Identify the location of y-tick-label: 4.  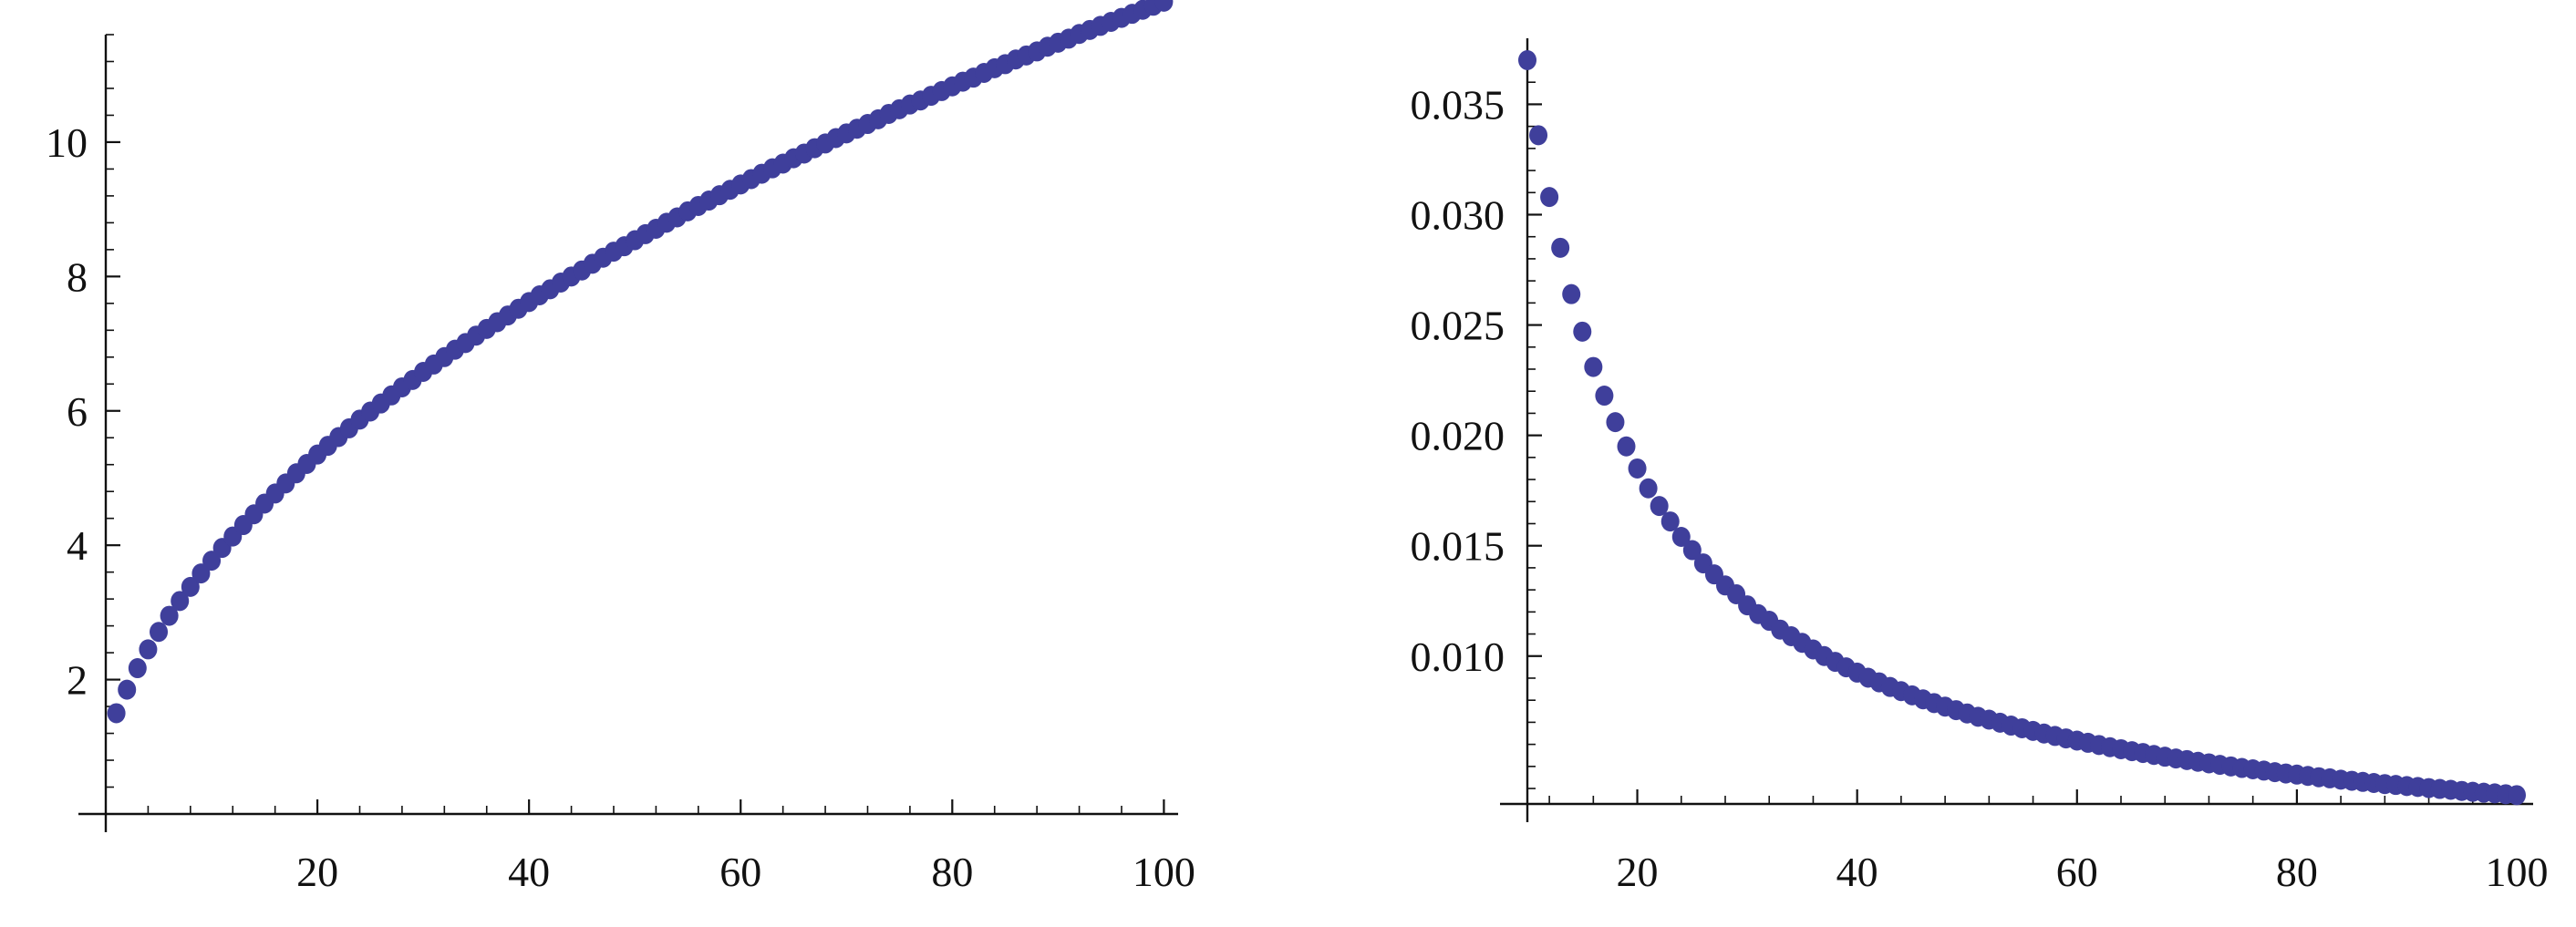
(77, 545).